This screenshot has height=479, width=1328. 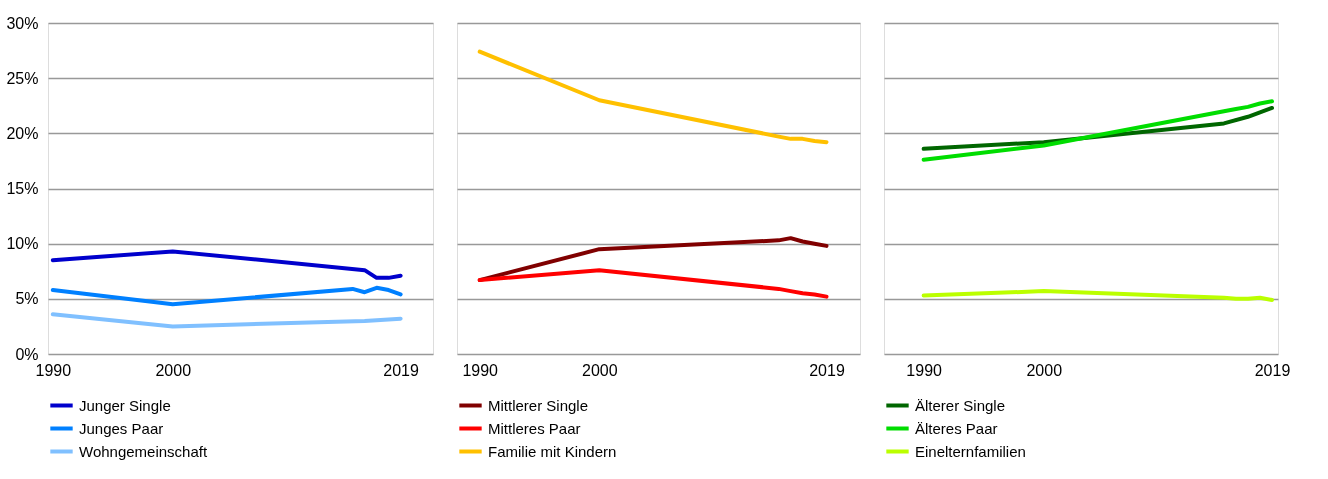 I want to click on legend-label: Familie mit Kindern, so click(x=552, y=451).